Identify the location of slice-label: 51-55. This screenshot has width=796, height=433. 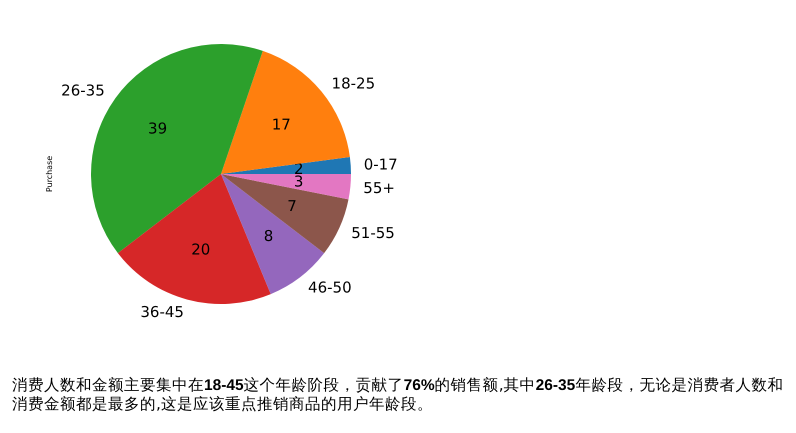
(373, 233).